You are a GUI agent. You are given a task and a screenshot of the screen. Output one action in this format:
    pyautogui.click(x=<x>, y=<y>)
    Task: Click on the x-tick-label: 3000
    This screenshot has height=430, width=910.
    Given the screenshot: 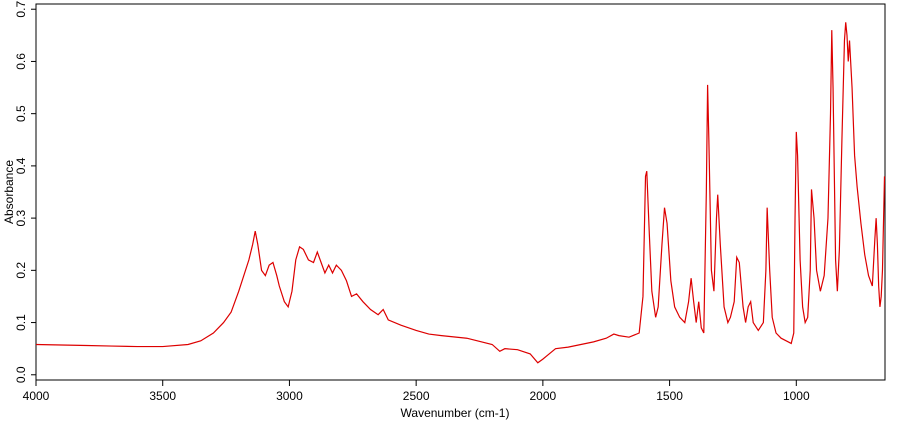 What is the action you would take?
    pyautogui.click(x=289, y=396)
    